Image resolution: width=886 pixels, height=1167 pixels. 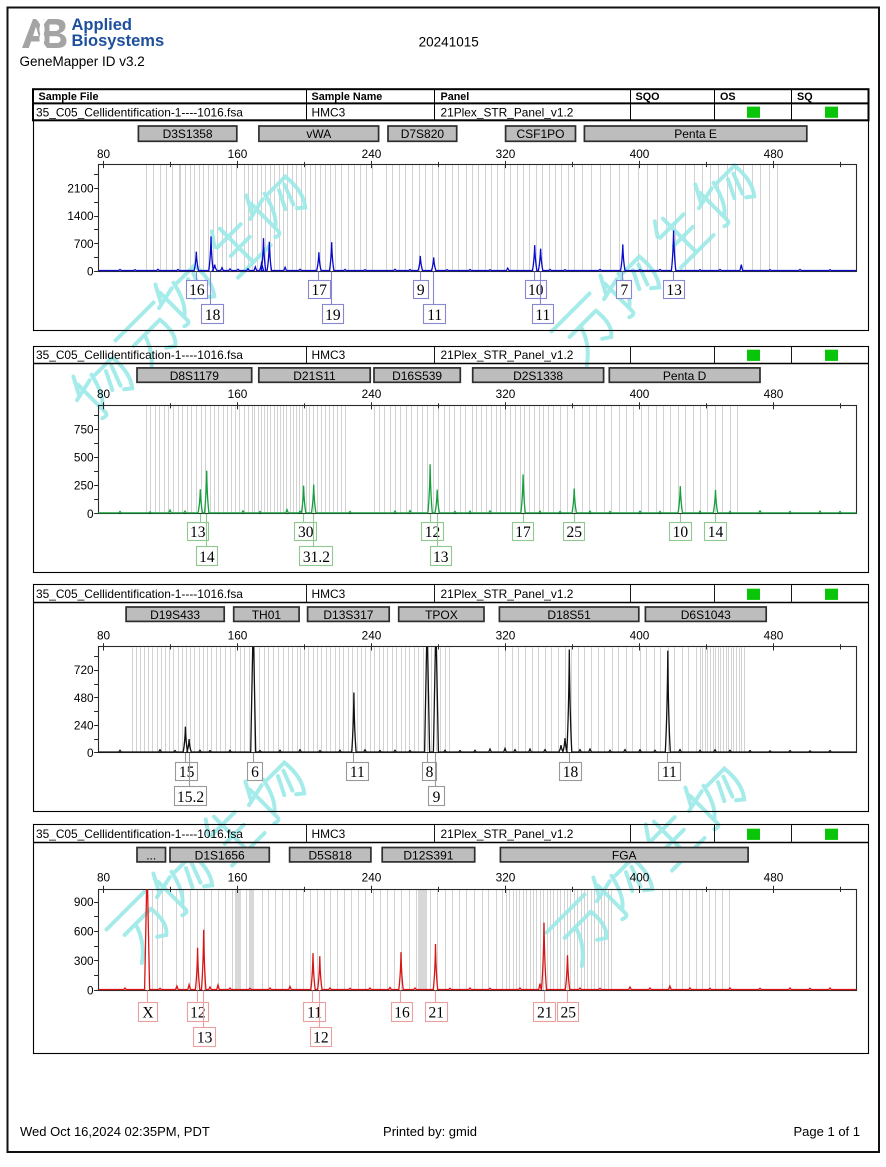 What do you see at coordinates (417, 376) in the screenshot?
I see `svg-text: D16S539` at bounding box center [417, 376].